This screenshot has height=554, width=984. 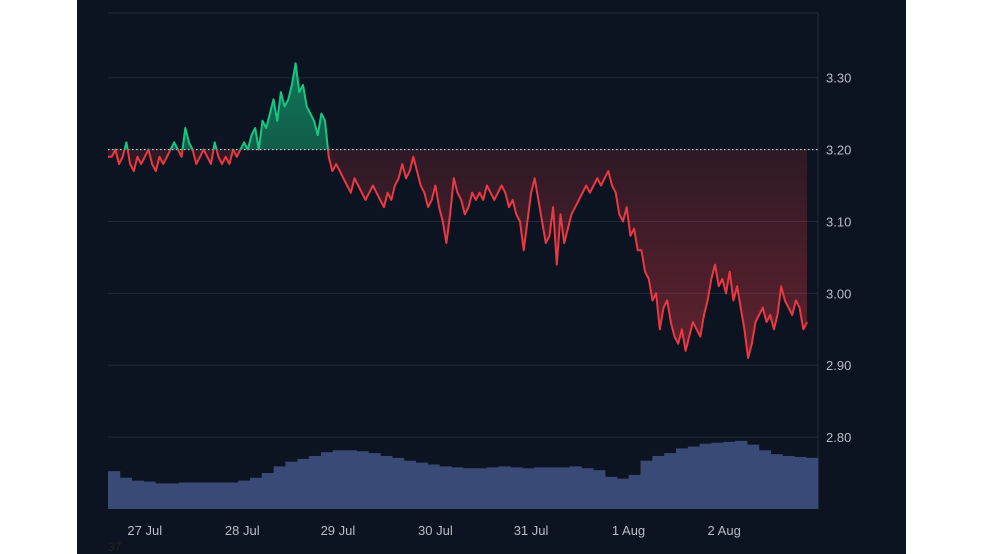 I want to click on x-tick-label: 29 Jul, so click(x=338, y=530).